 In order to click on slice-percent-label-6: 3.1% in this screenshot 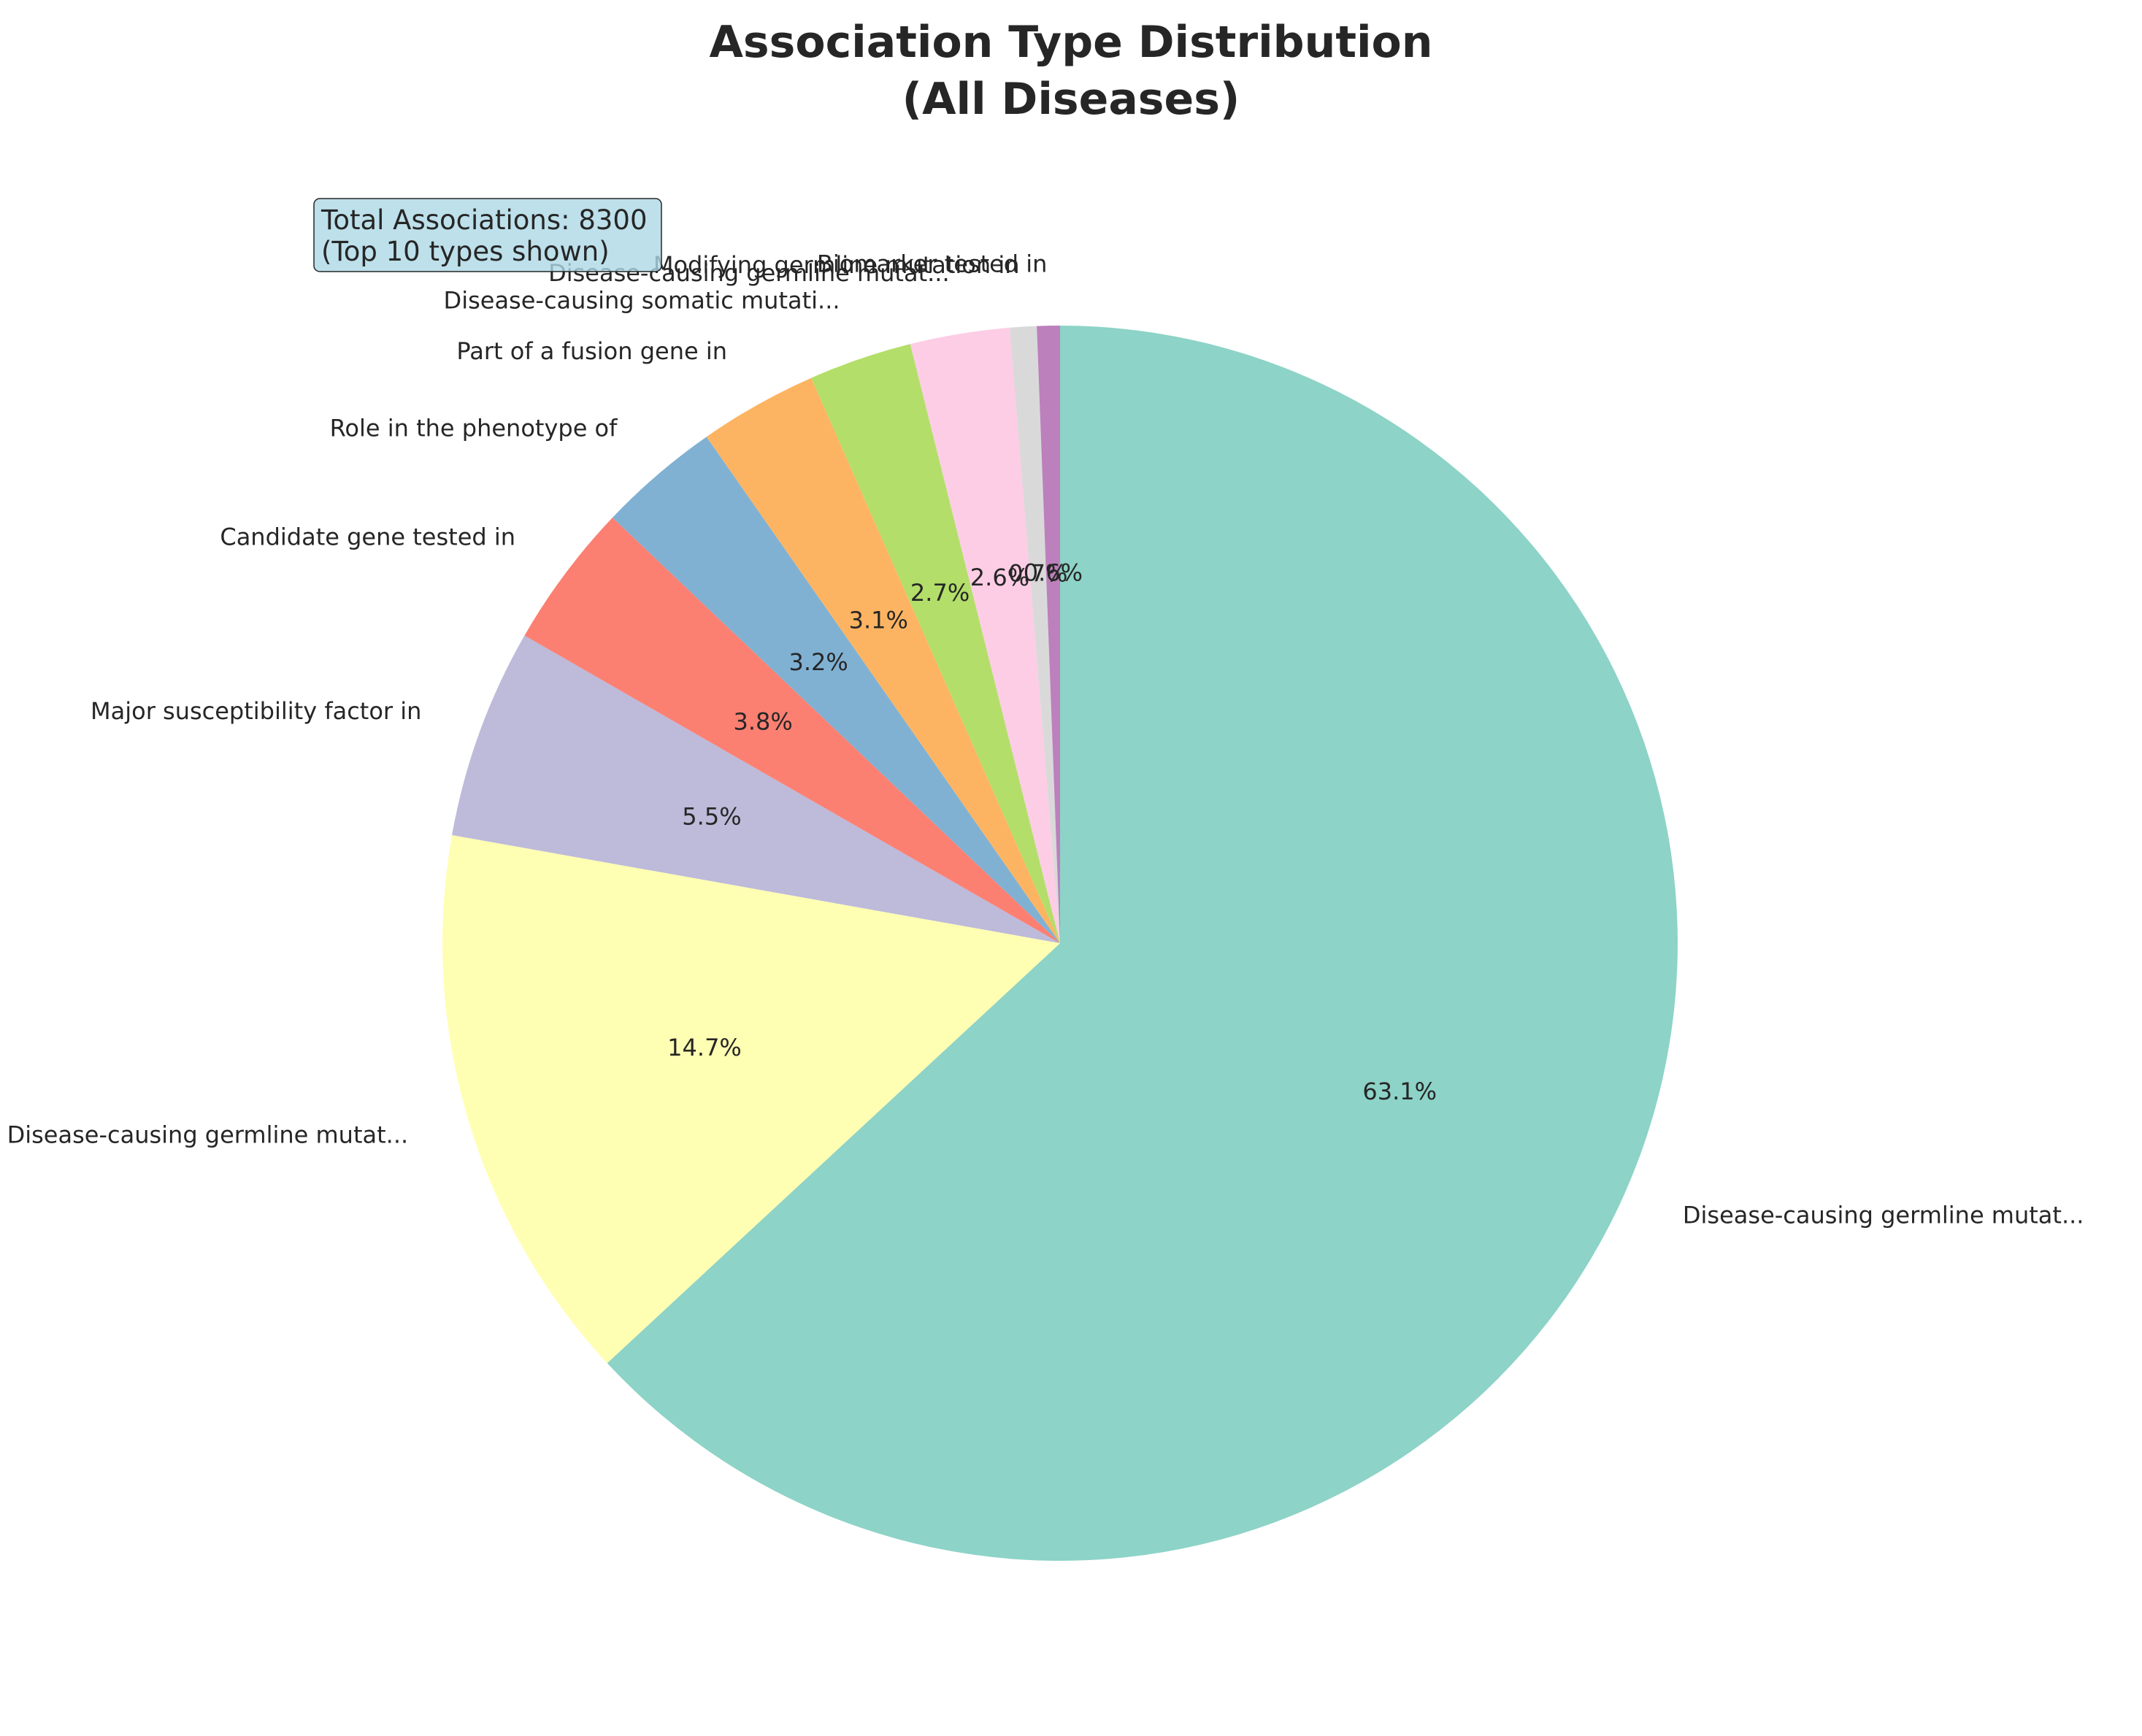, I will do `click(878, 620)`.